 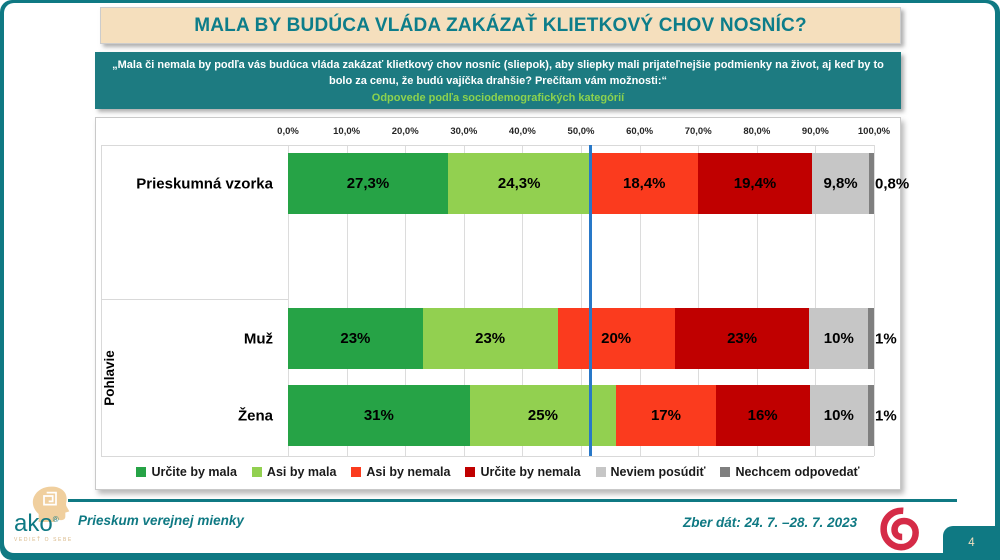 I want to click on legend-label: Určite by nemala, so click(x=530, y=472).